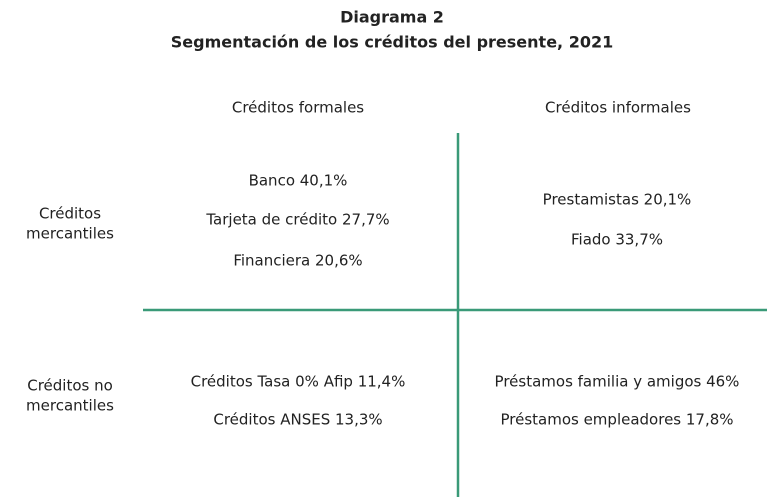 This screenshot has width=767, height=502. What do you see at coordinates (616, 420) in the screenshot?
I see `cell-item: Préstamos empleadores 17,8%` at bounding box center [616, 420].